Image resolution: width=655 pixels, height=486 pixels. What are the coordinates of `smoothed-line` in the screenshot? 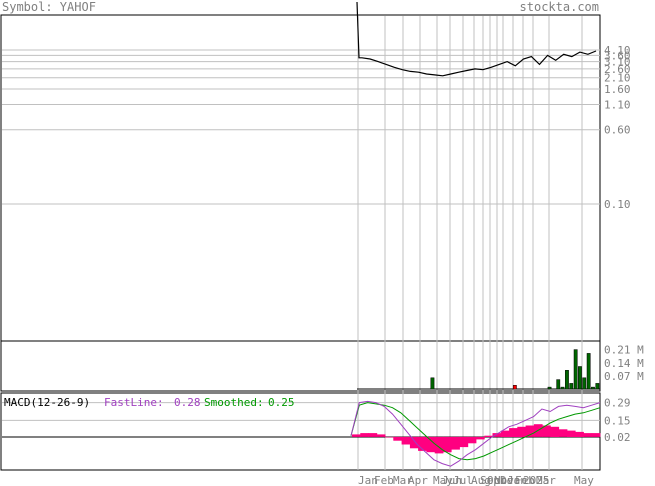 It's located at (475, 431).